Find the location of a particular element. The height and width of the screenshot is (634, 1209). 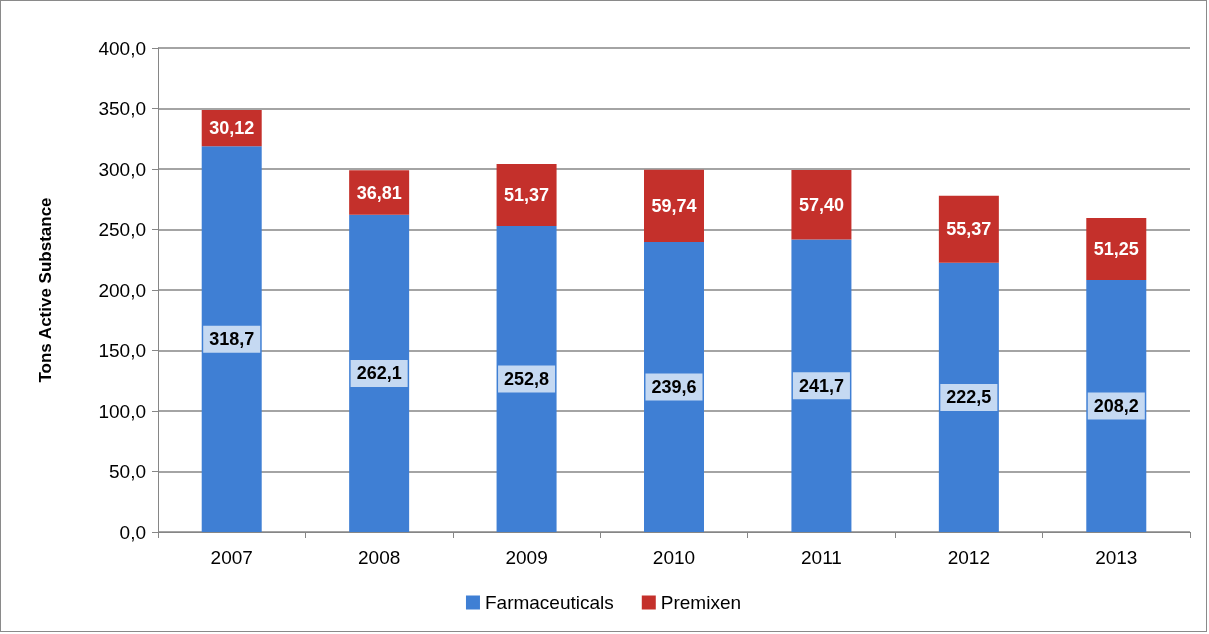

x-tick-label: 2010 is located at coordinates (674, 557).